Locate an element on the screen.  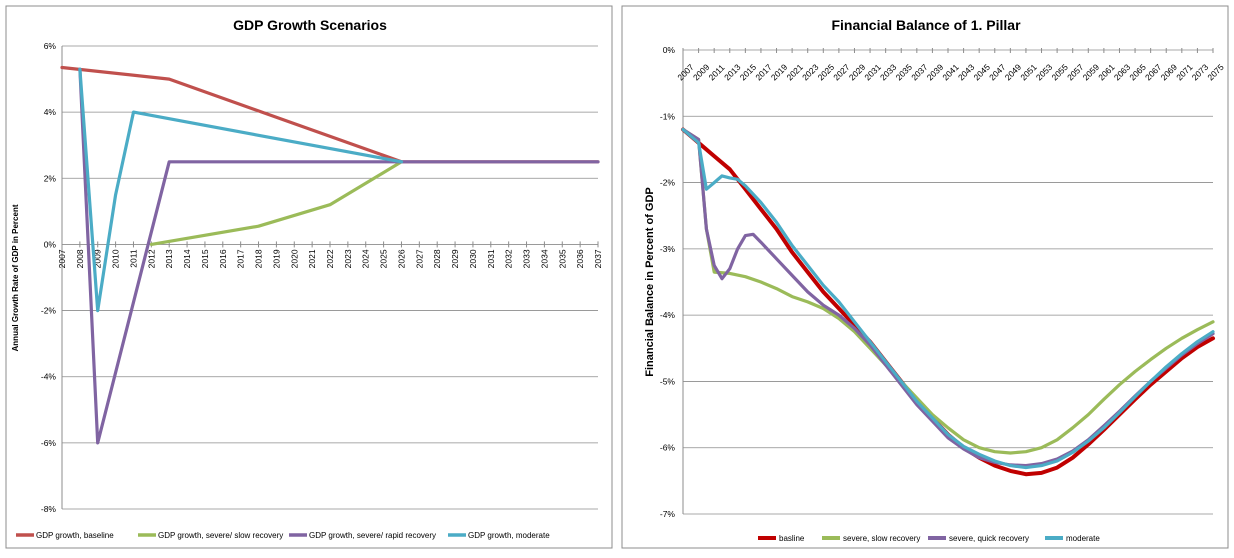
left-chart-y-tick-labels: 6% 4% 2% 0% -2% -4% -6% -8% is located at coordinates (49, 277).